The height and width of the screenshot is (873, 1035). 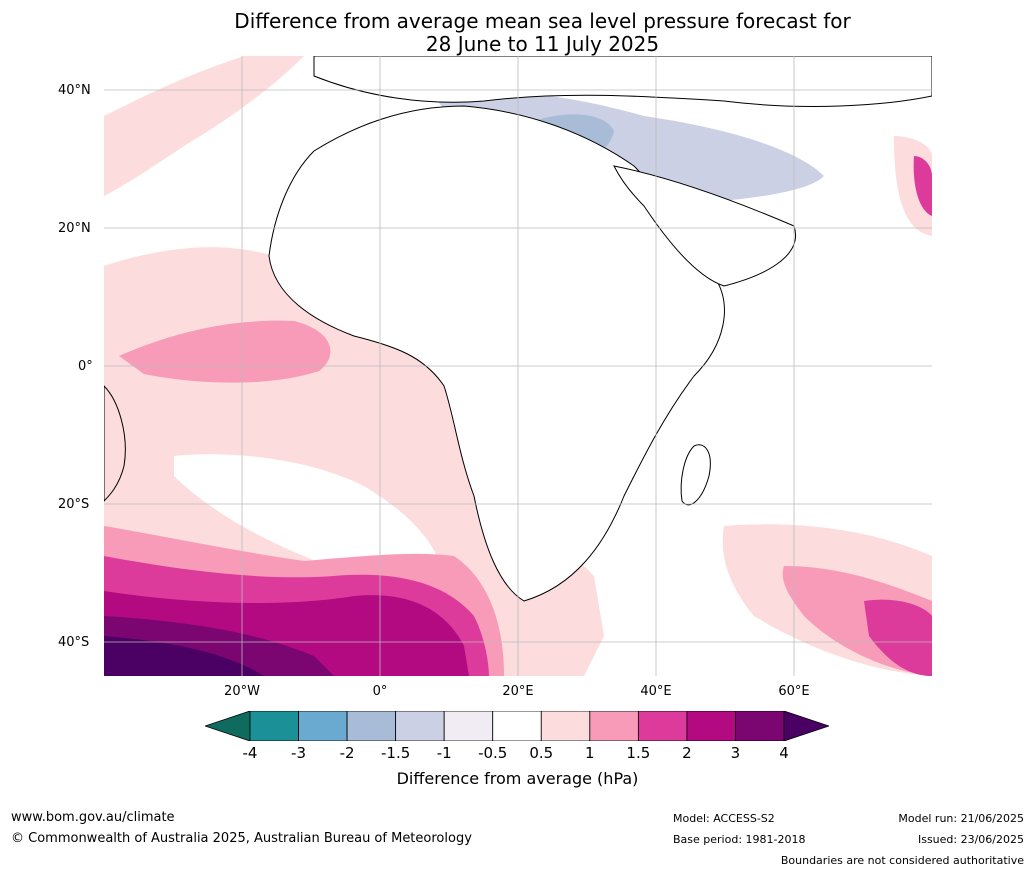 What do you see at coordinates (74, 504) in the screenshot?
I see `lat-label-20s: 20°S` at bounding box center [74, 504].